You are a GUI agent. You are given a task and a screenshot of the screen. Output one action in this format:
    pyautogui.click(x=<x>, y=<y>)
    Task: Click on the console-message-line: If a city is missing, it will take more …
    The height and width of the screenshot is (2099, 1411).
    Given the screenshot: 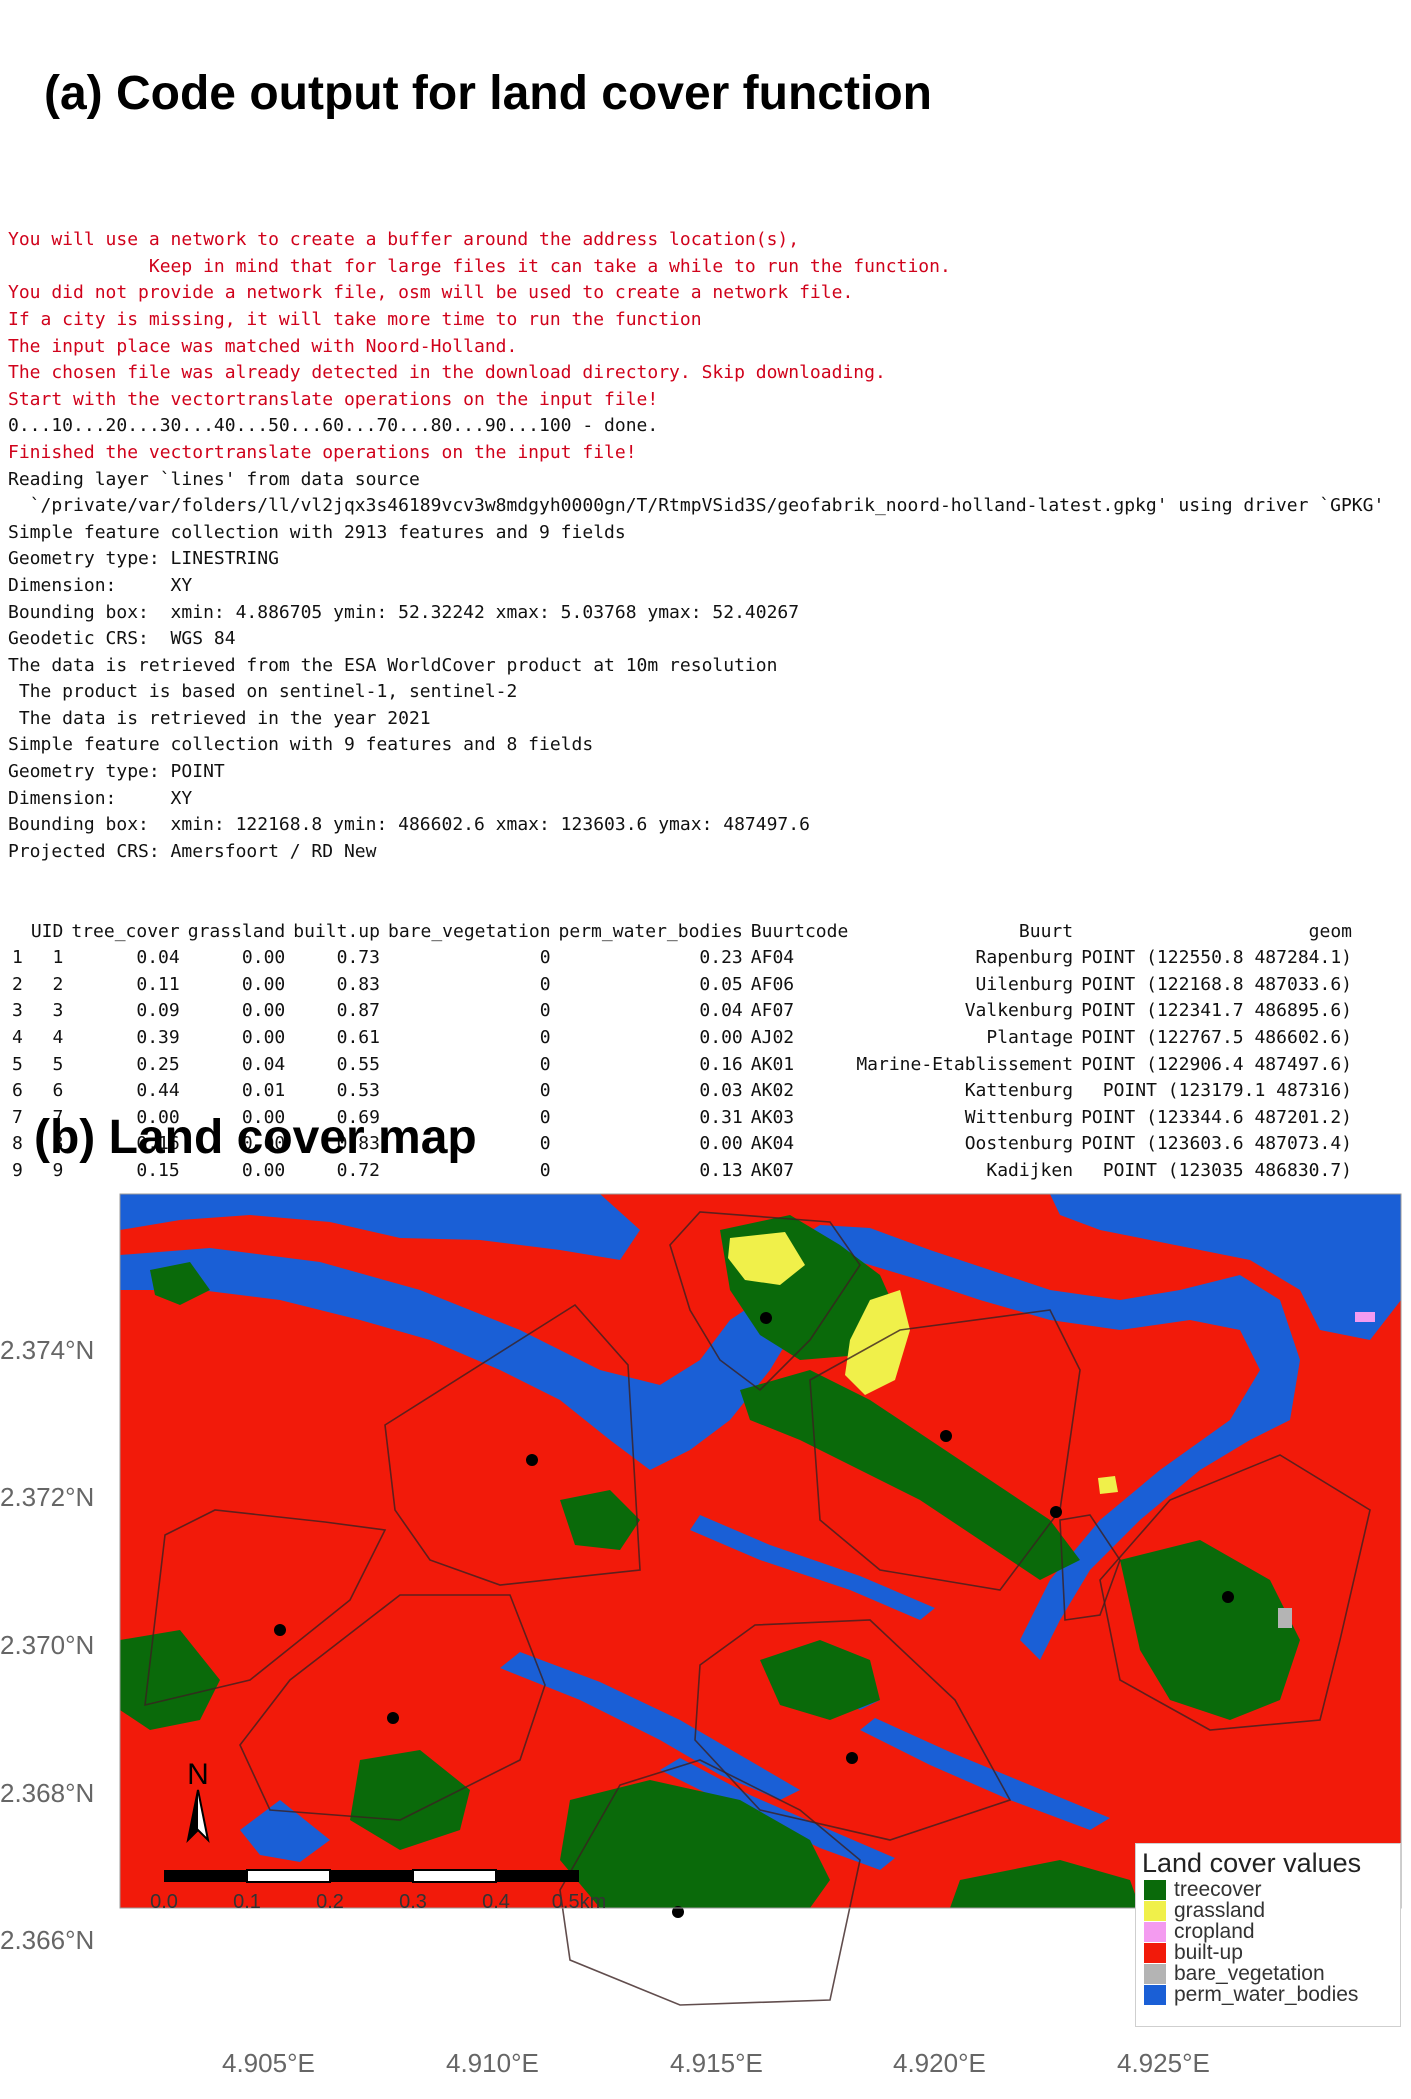 What is the action you would take?
    pyautogui.click(x=355, y=319)
    